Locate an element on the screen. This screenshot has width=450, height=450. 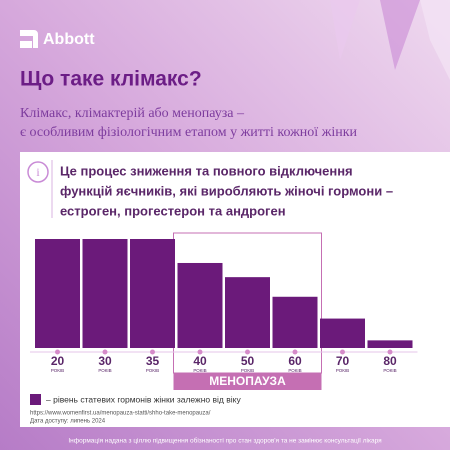
logo: Abbott is located at coordinates (57, 39).